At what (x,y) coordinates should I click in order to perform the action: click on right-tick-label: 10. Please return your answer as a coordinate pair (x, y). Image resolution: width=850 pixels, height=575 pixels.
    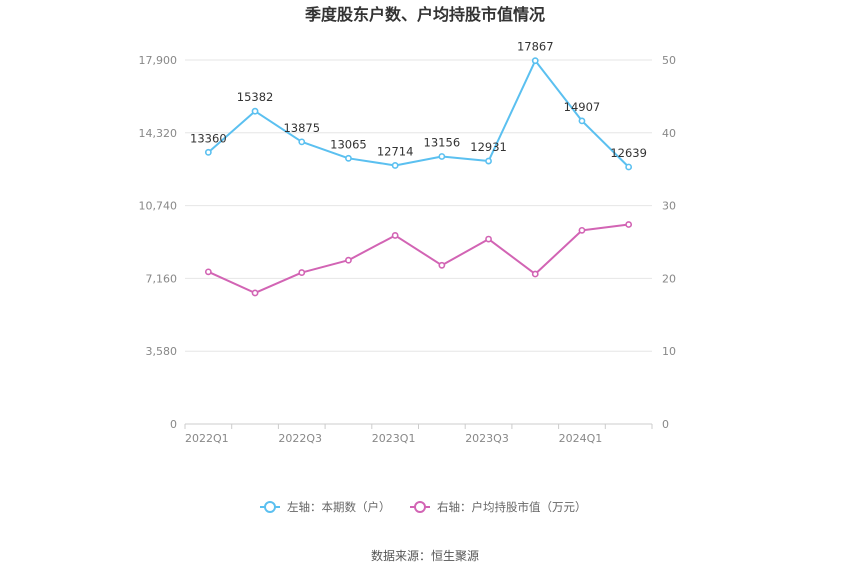
    Looking at the image, I should click on (669, 351).